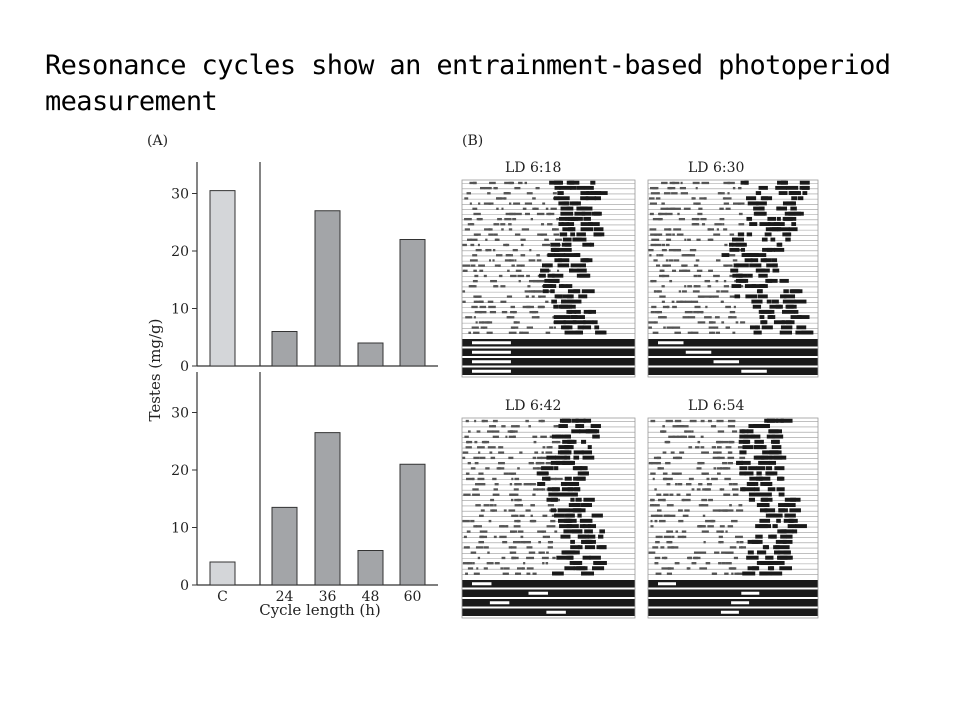  Describe the element at coordinates (733, 278) in the screenshot. I see `actogram-frame` at that location.